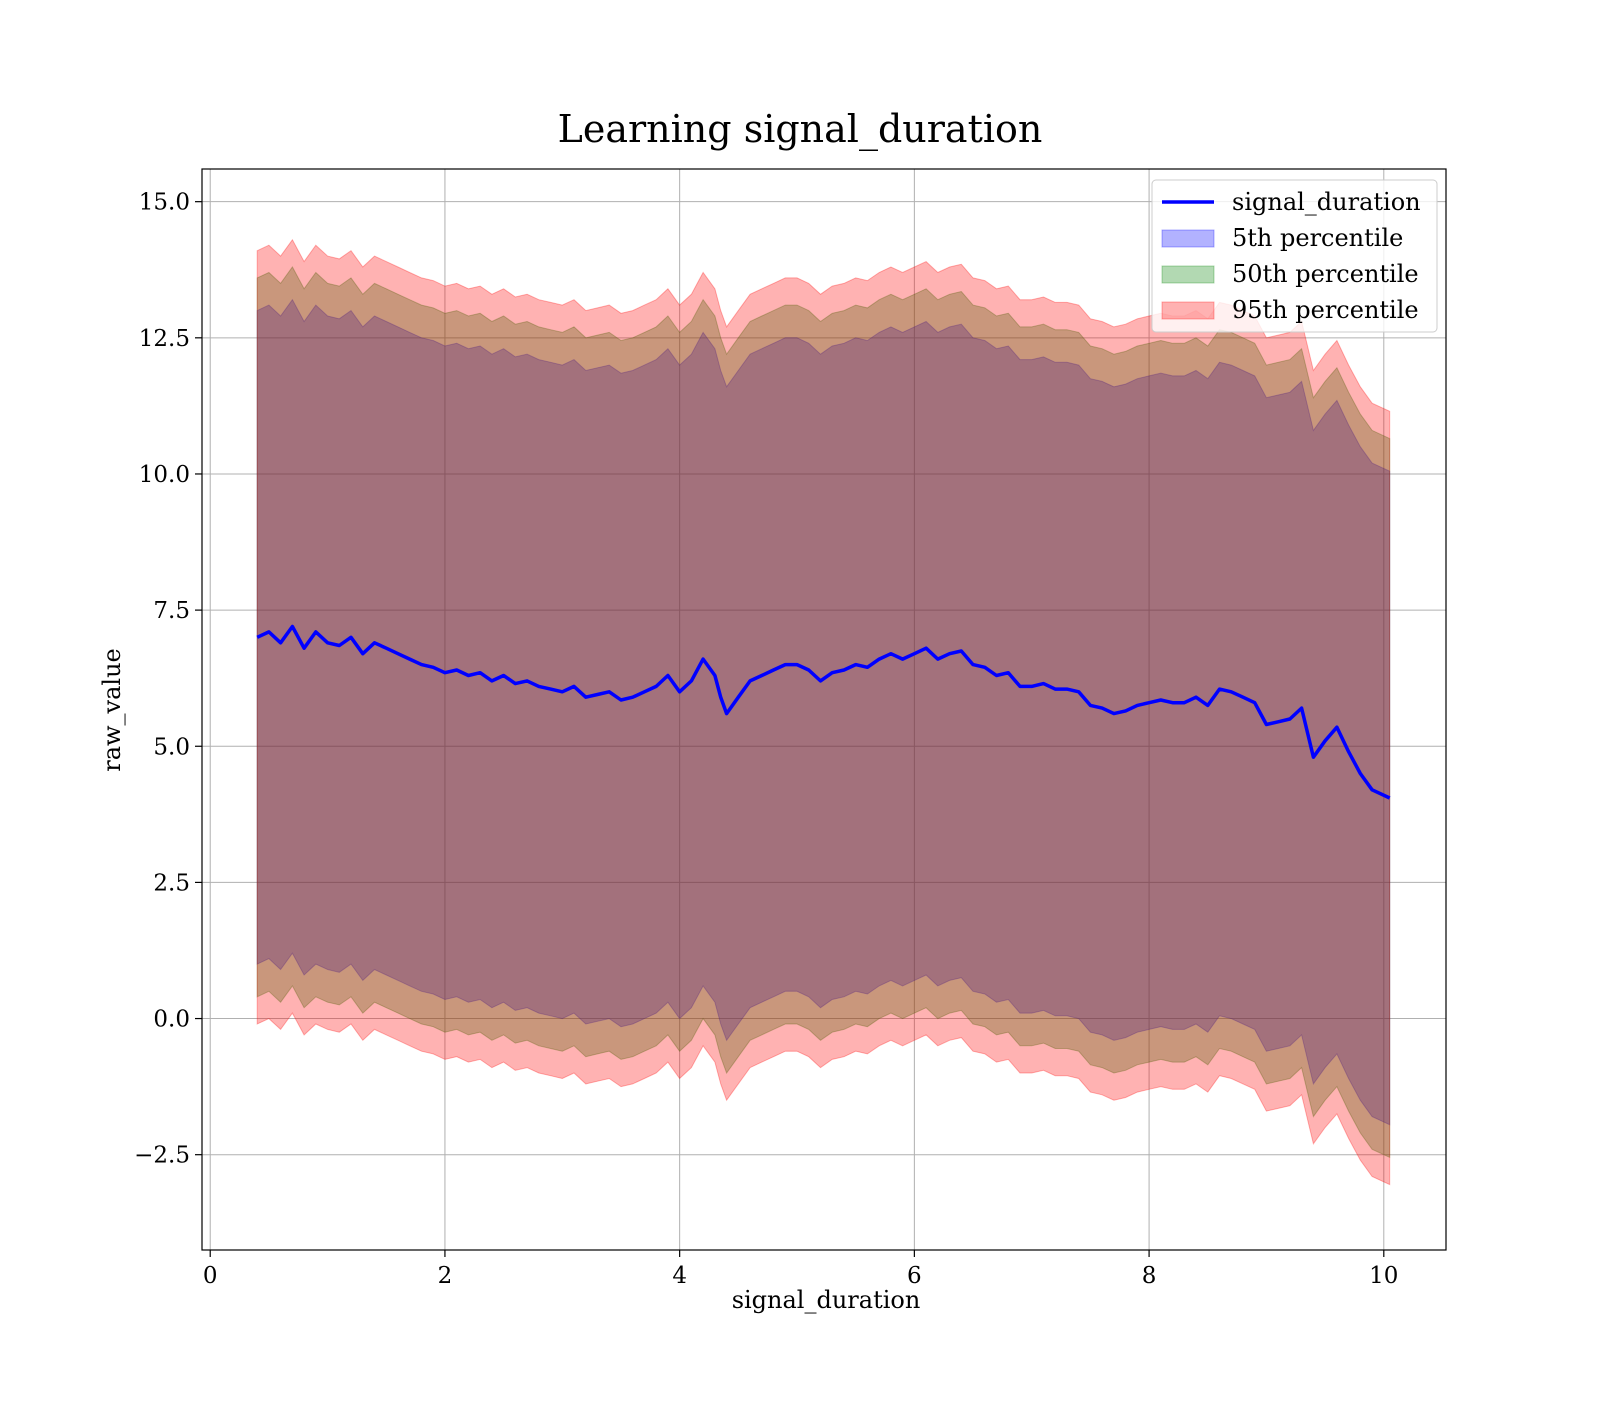 Image resolution: width=1600 pixels, height=1405 pixels. Describe the element at coordinates (1317, 238) in the screenshot. I see `legend-label-1: 5th percentile` at that location.